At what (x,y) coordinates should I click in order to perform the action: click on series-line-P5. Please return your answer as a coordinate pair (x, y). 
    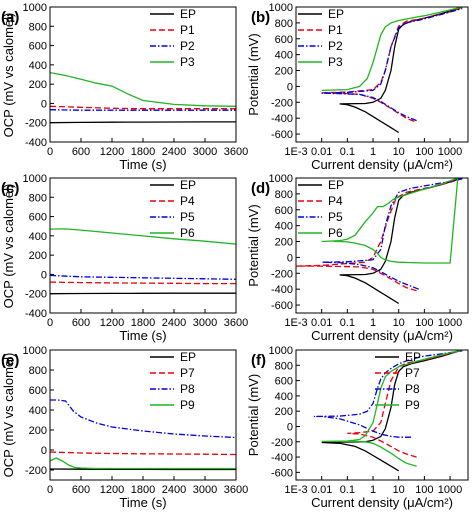
    Looking at the image, I should click on (392, 234).